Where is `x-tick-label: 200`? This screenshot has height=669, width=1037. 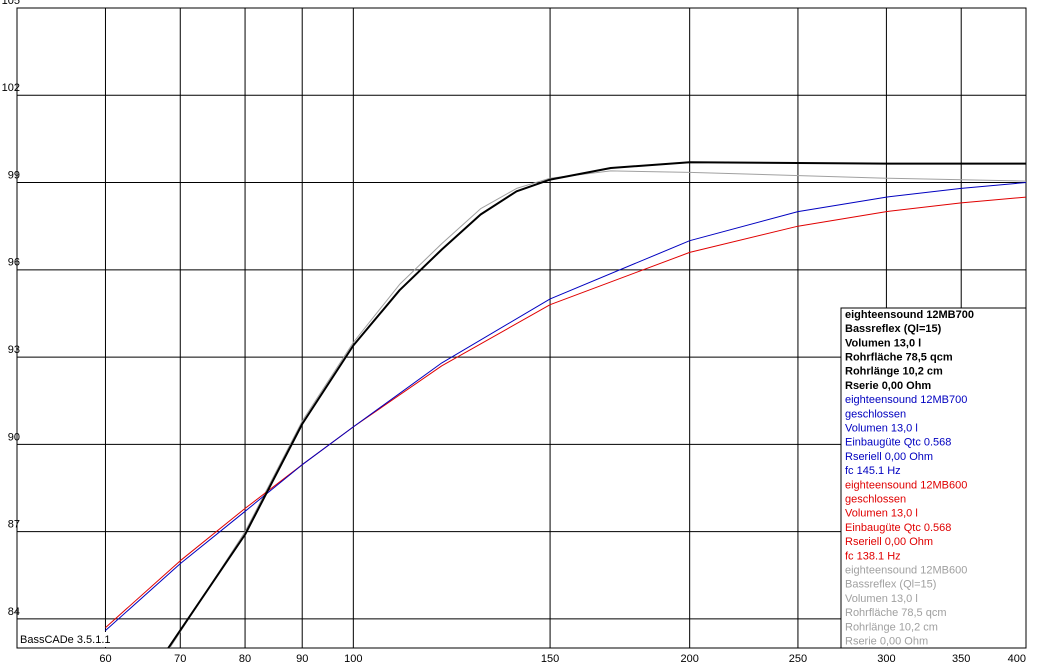 x-tick-label: 200 is located at coordinates (689, 659).